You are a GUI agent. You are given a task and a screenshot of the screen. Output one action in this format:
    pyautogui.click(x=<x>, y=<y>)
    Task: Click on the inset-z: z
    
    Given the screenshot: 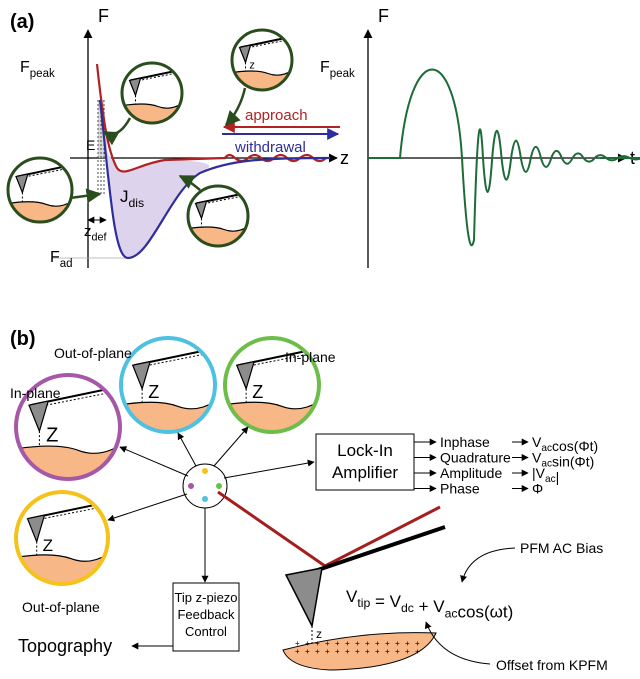 What is the action you would take?
    pyautogui.click(x=252, y=65)
    